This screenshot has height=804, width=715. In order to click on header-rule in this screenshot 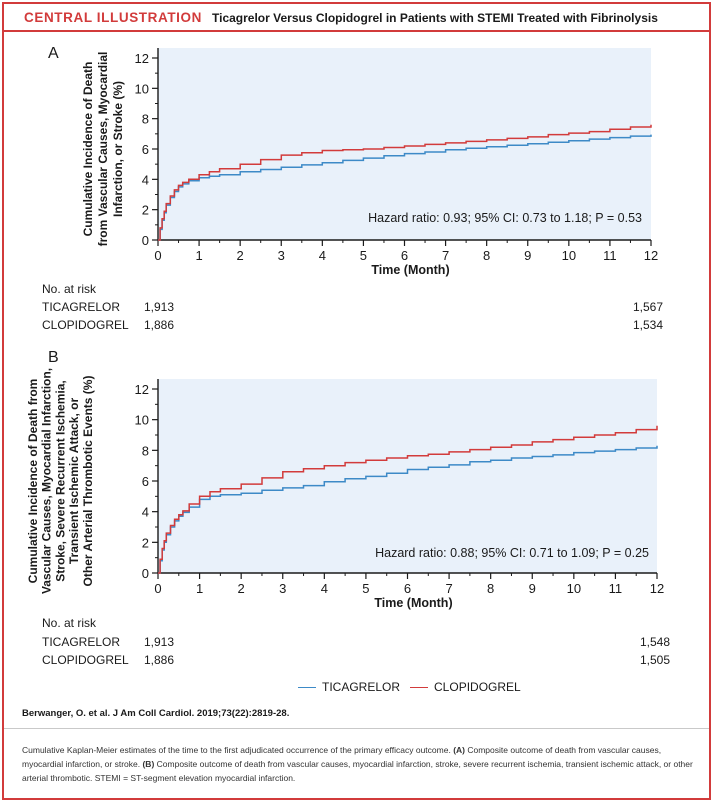, I will do `click(356, 31)`.